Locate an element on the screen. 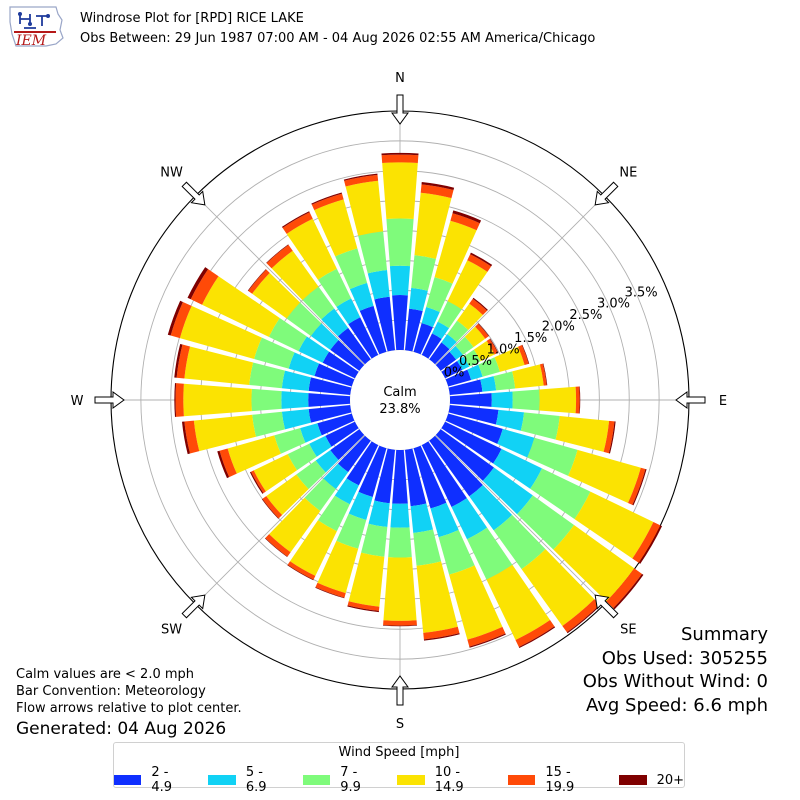  radial-tick-label: 3.0% is located at coordinates (613, 304).